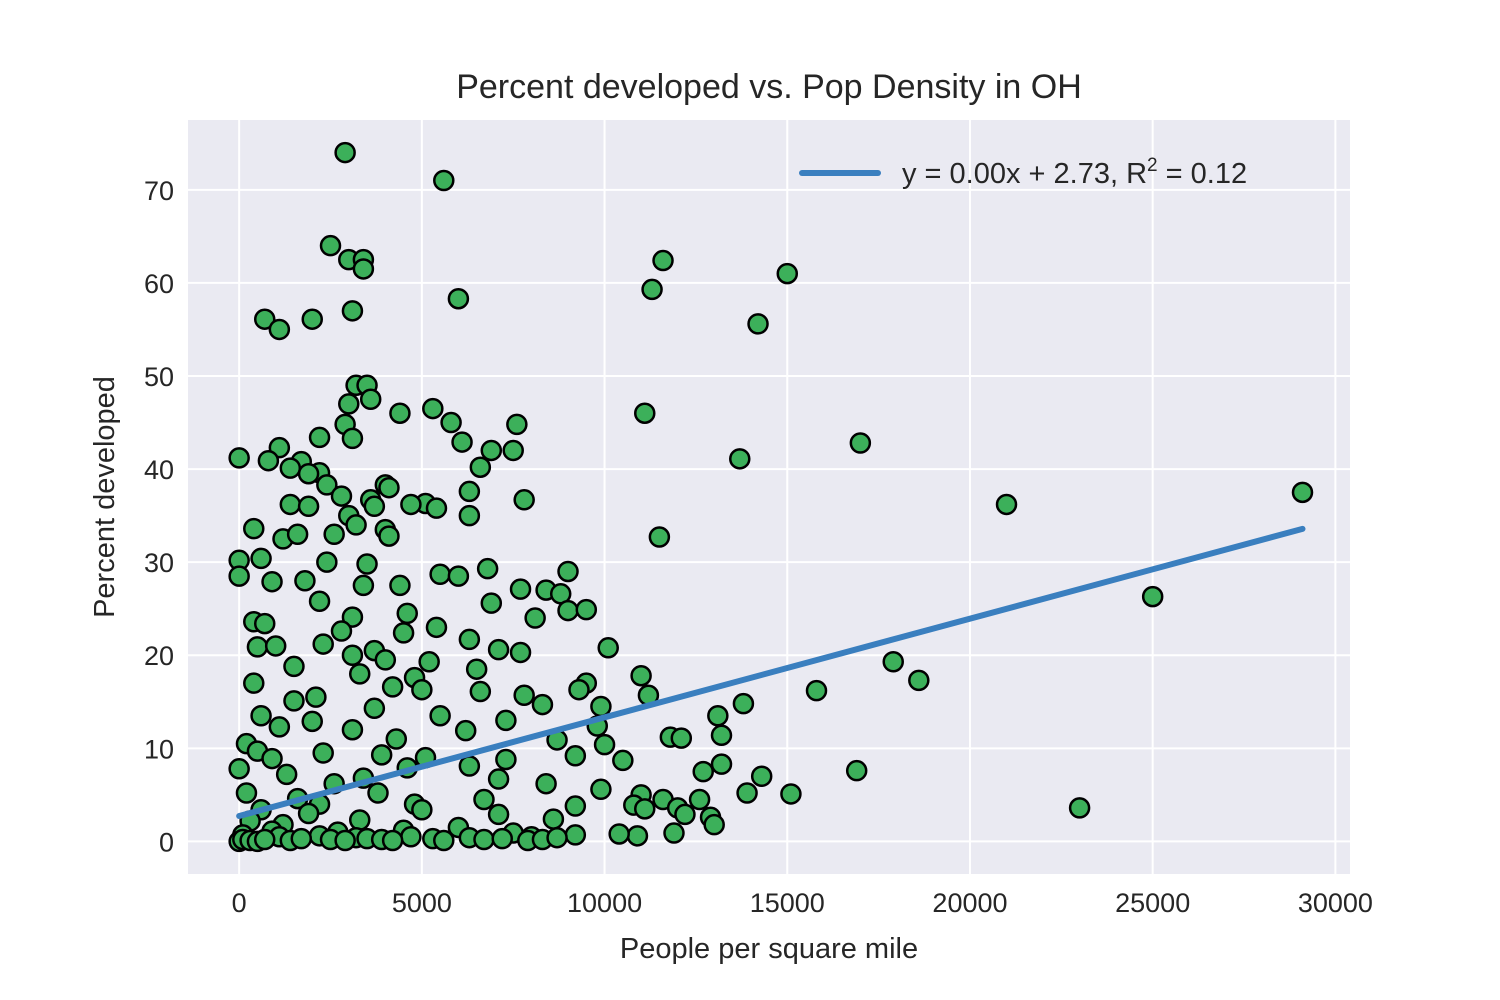 This screenshot has height=1000, width=1500. I want to click on y-tick-label: 30, so click(159, 563).